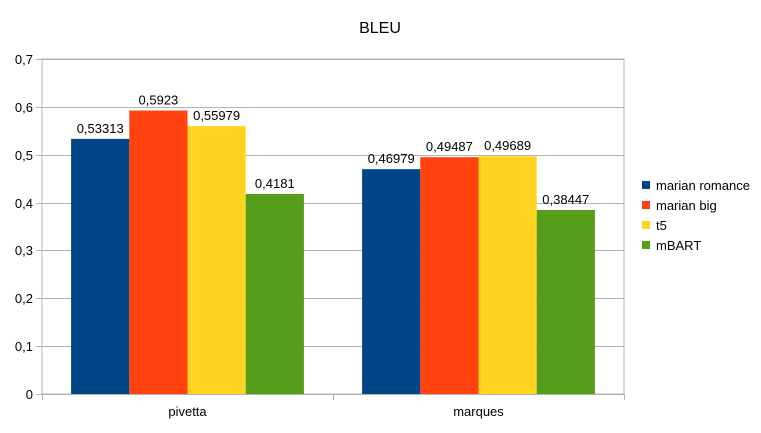  I want to click on data-label: 0,5923, so click(159, 100).